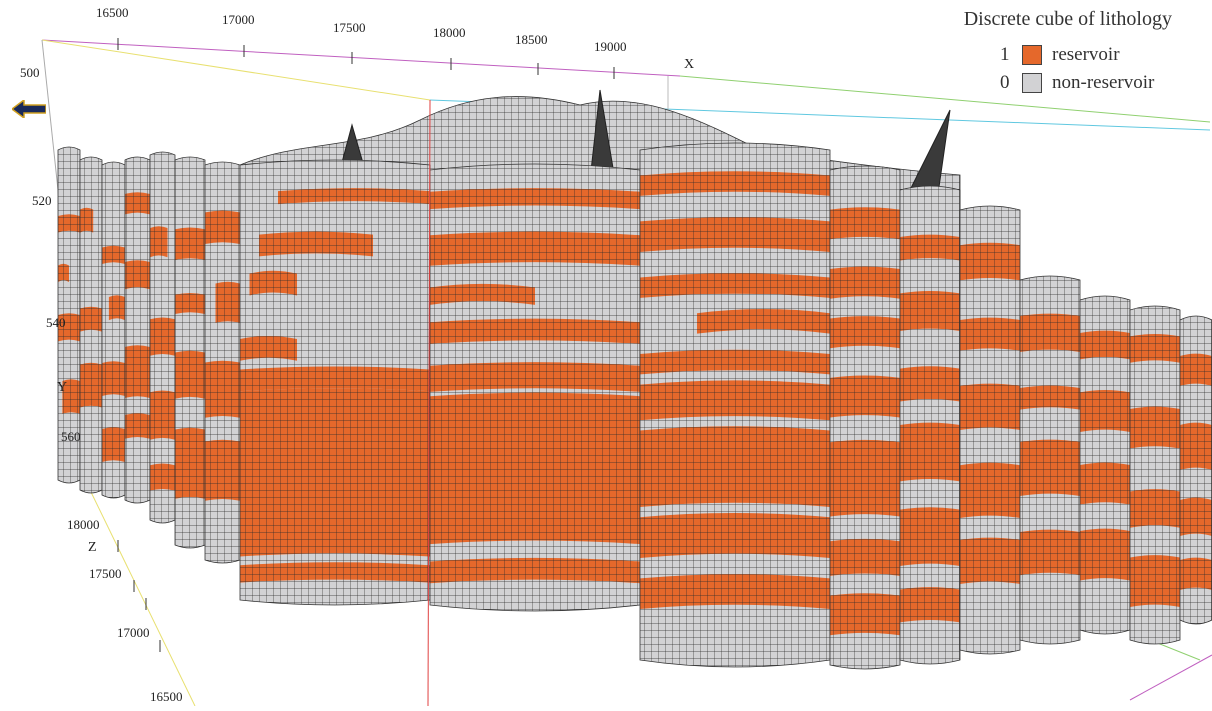 The height and width of the screenshot is (711, 1212). What do you see at coordinates (105, 573) in the screenshot?
I see `z-tick-label: 17500` at bounding box center [105, 573].